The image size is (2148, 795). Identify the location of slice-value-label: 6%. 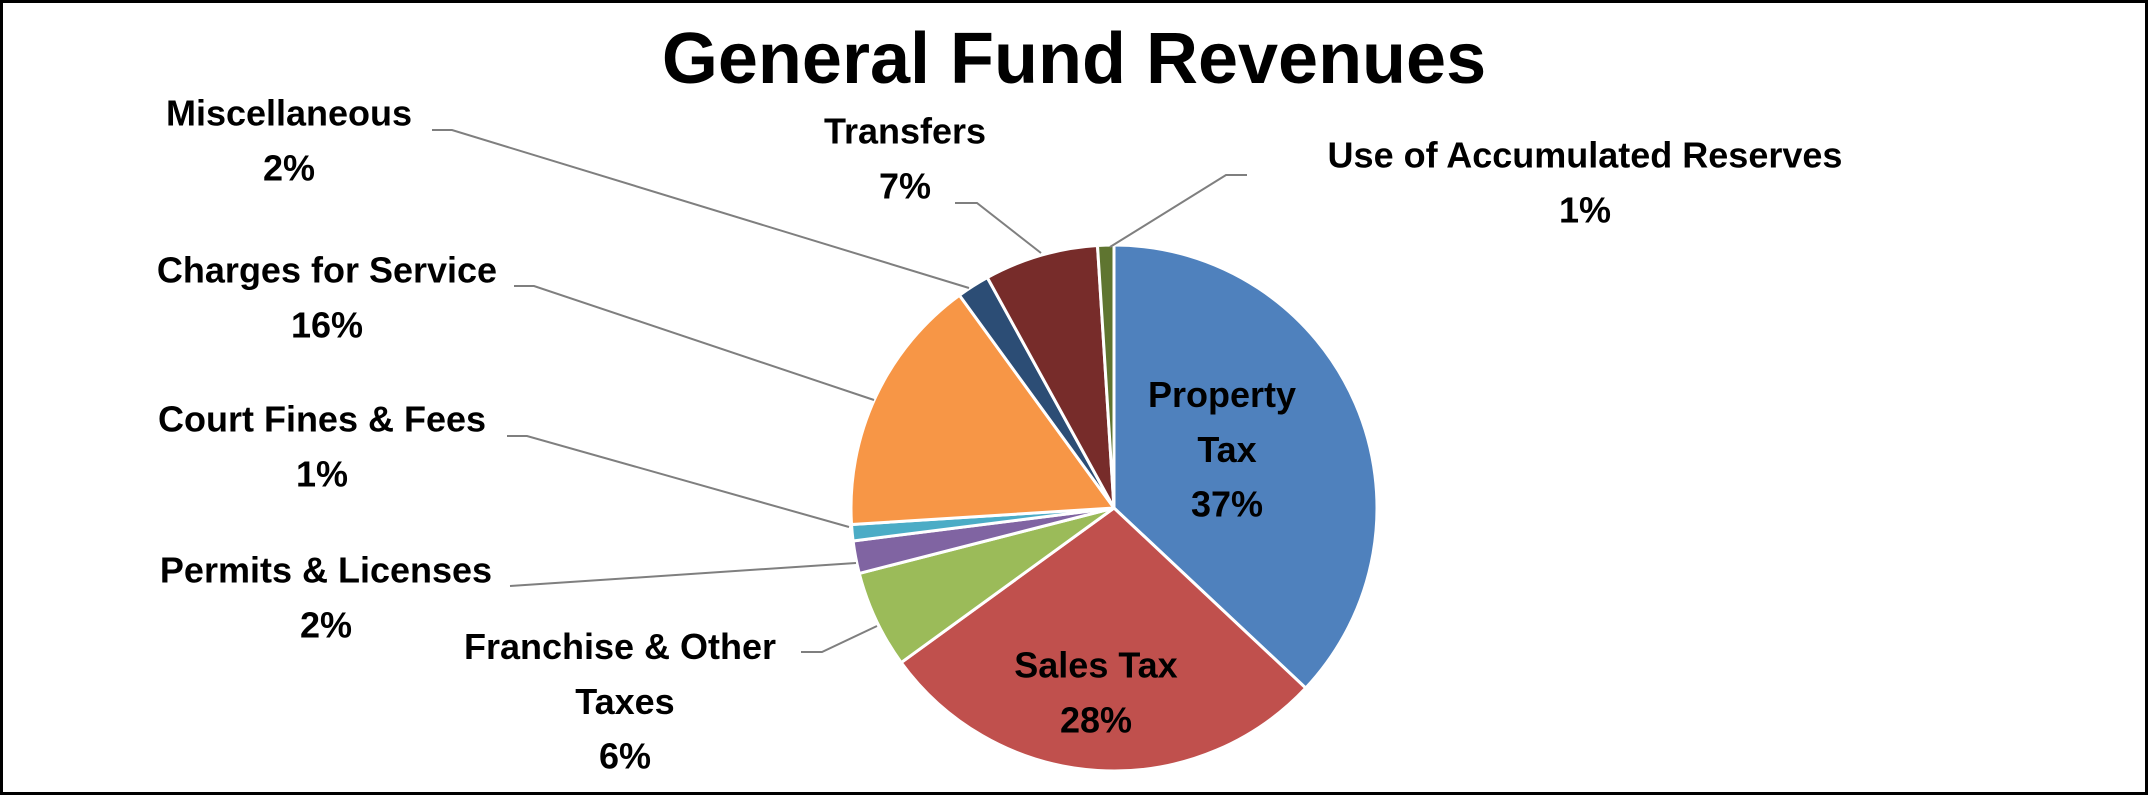
(625, 756).